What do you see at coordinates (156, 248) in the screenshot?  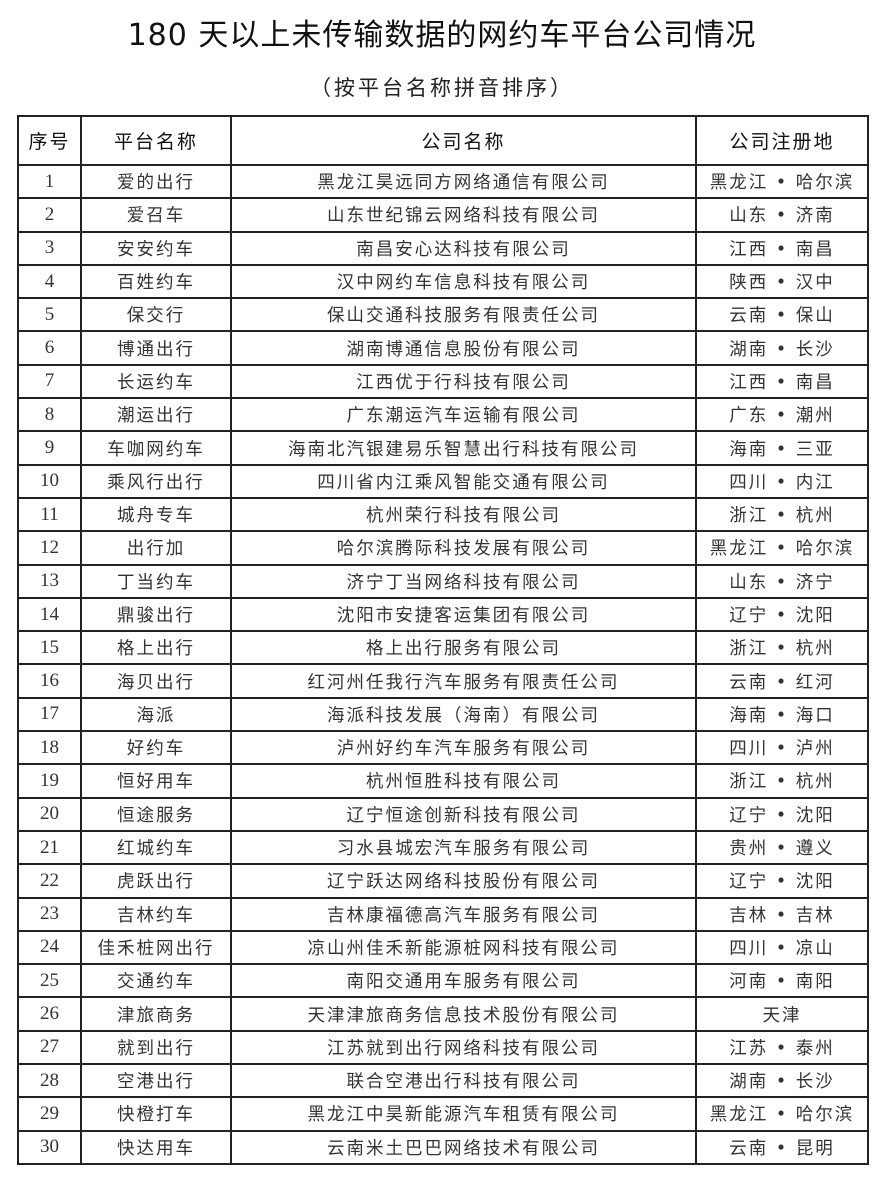 I see `cell-platform-name: 安安约车` at bounding box center [156, 248].